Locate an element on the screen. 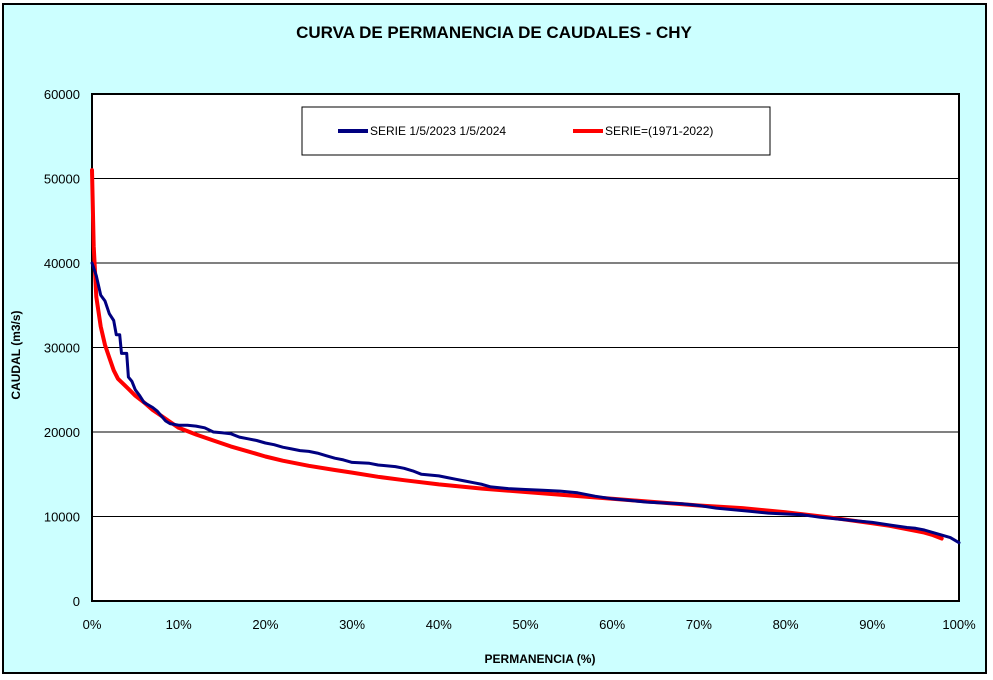  y-tick-labels: 0 10000 20000 30000 40000 50000 60000 is located at coordinates (62, 348).